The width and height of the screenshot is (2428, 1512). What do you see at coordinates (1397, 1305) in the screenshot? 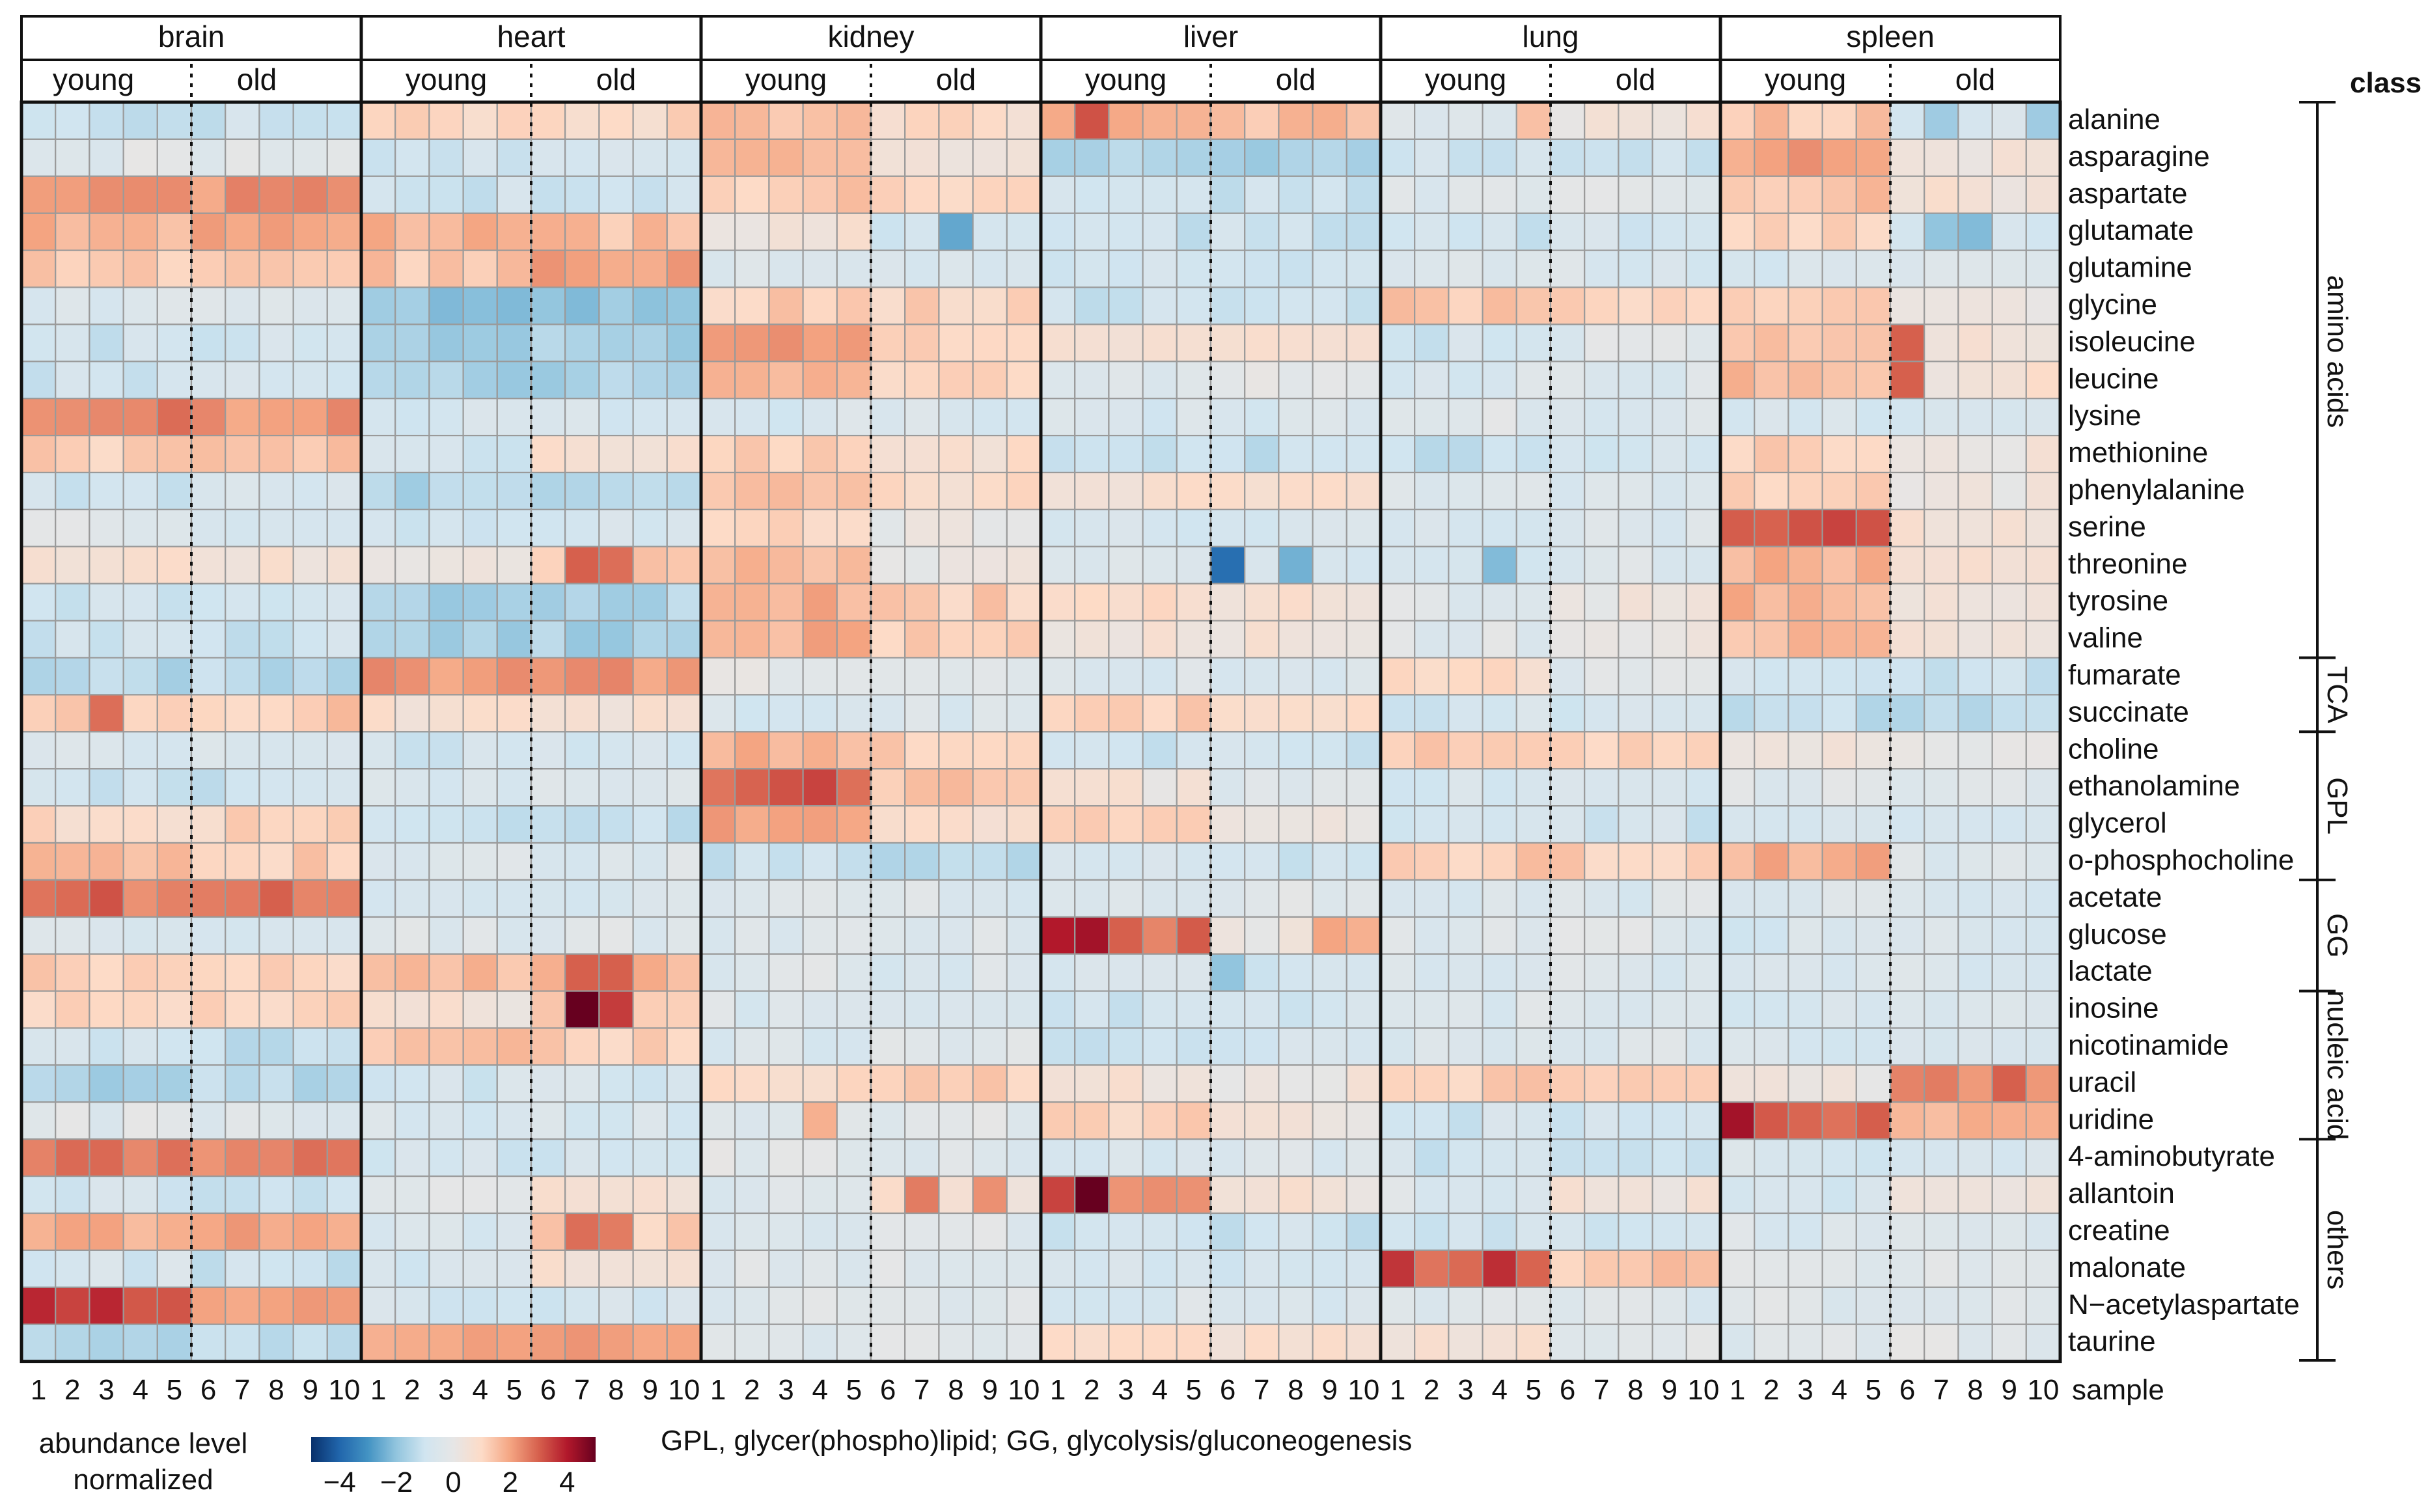
I see `heatmap-cell-lung-N−acetylaspartate-1` at bounding box center [1397, 1305].